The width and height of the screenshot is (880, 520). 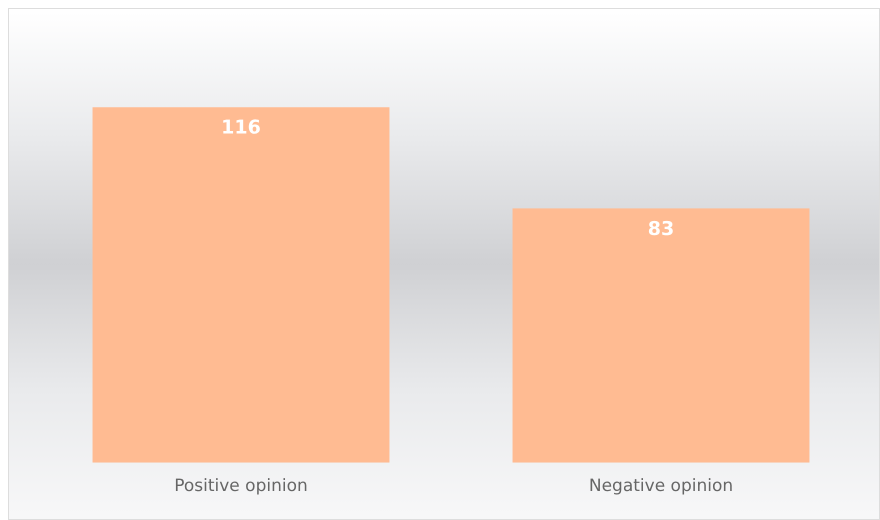 I want to click on x-tick-label: Positive opinion, so click(x=241, y=486).